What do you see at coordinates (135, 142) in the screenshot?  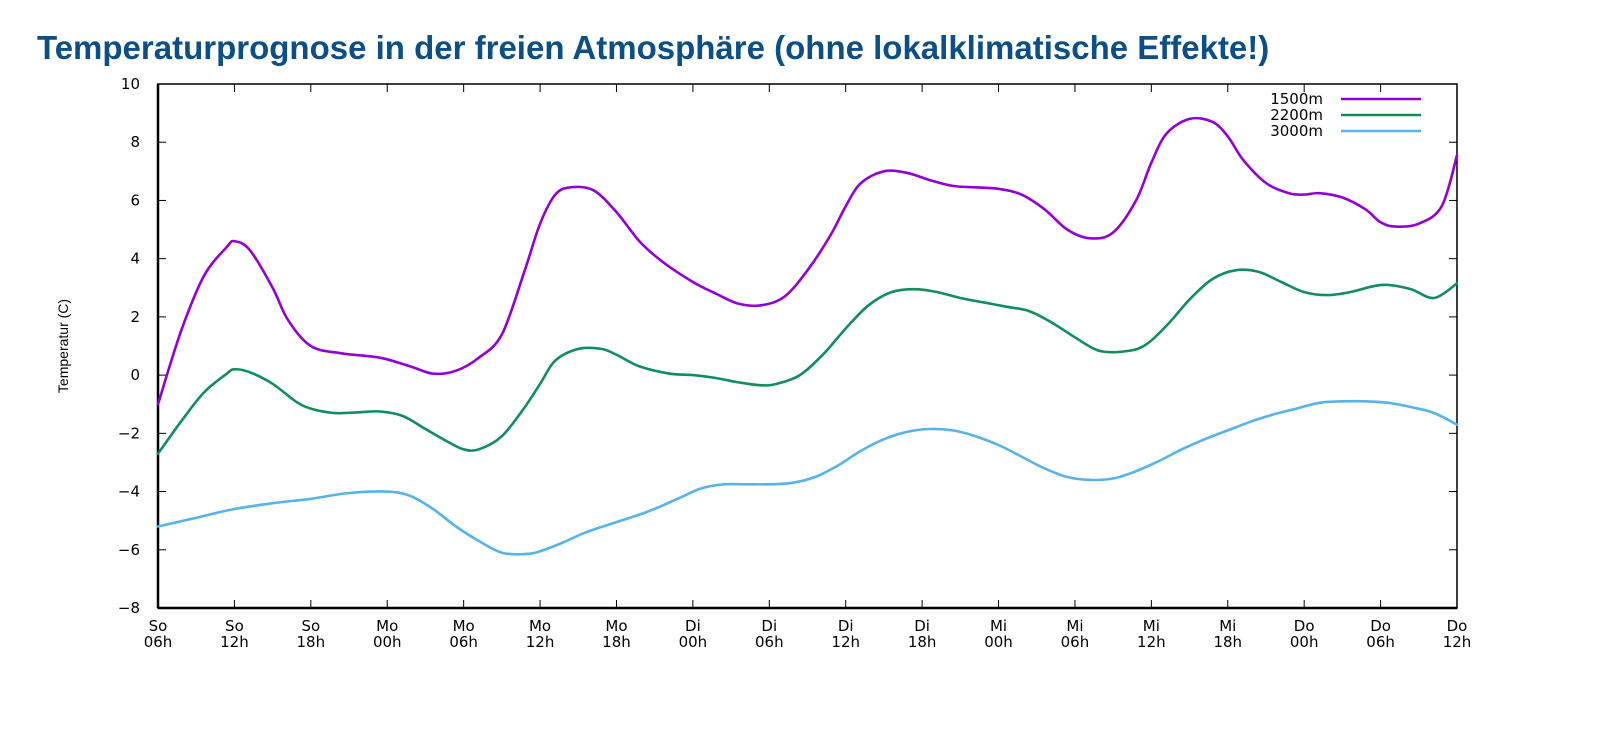 I see `y-tick-label: 8` at bounding box center [135, 142].